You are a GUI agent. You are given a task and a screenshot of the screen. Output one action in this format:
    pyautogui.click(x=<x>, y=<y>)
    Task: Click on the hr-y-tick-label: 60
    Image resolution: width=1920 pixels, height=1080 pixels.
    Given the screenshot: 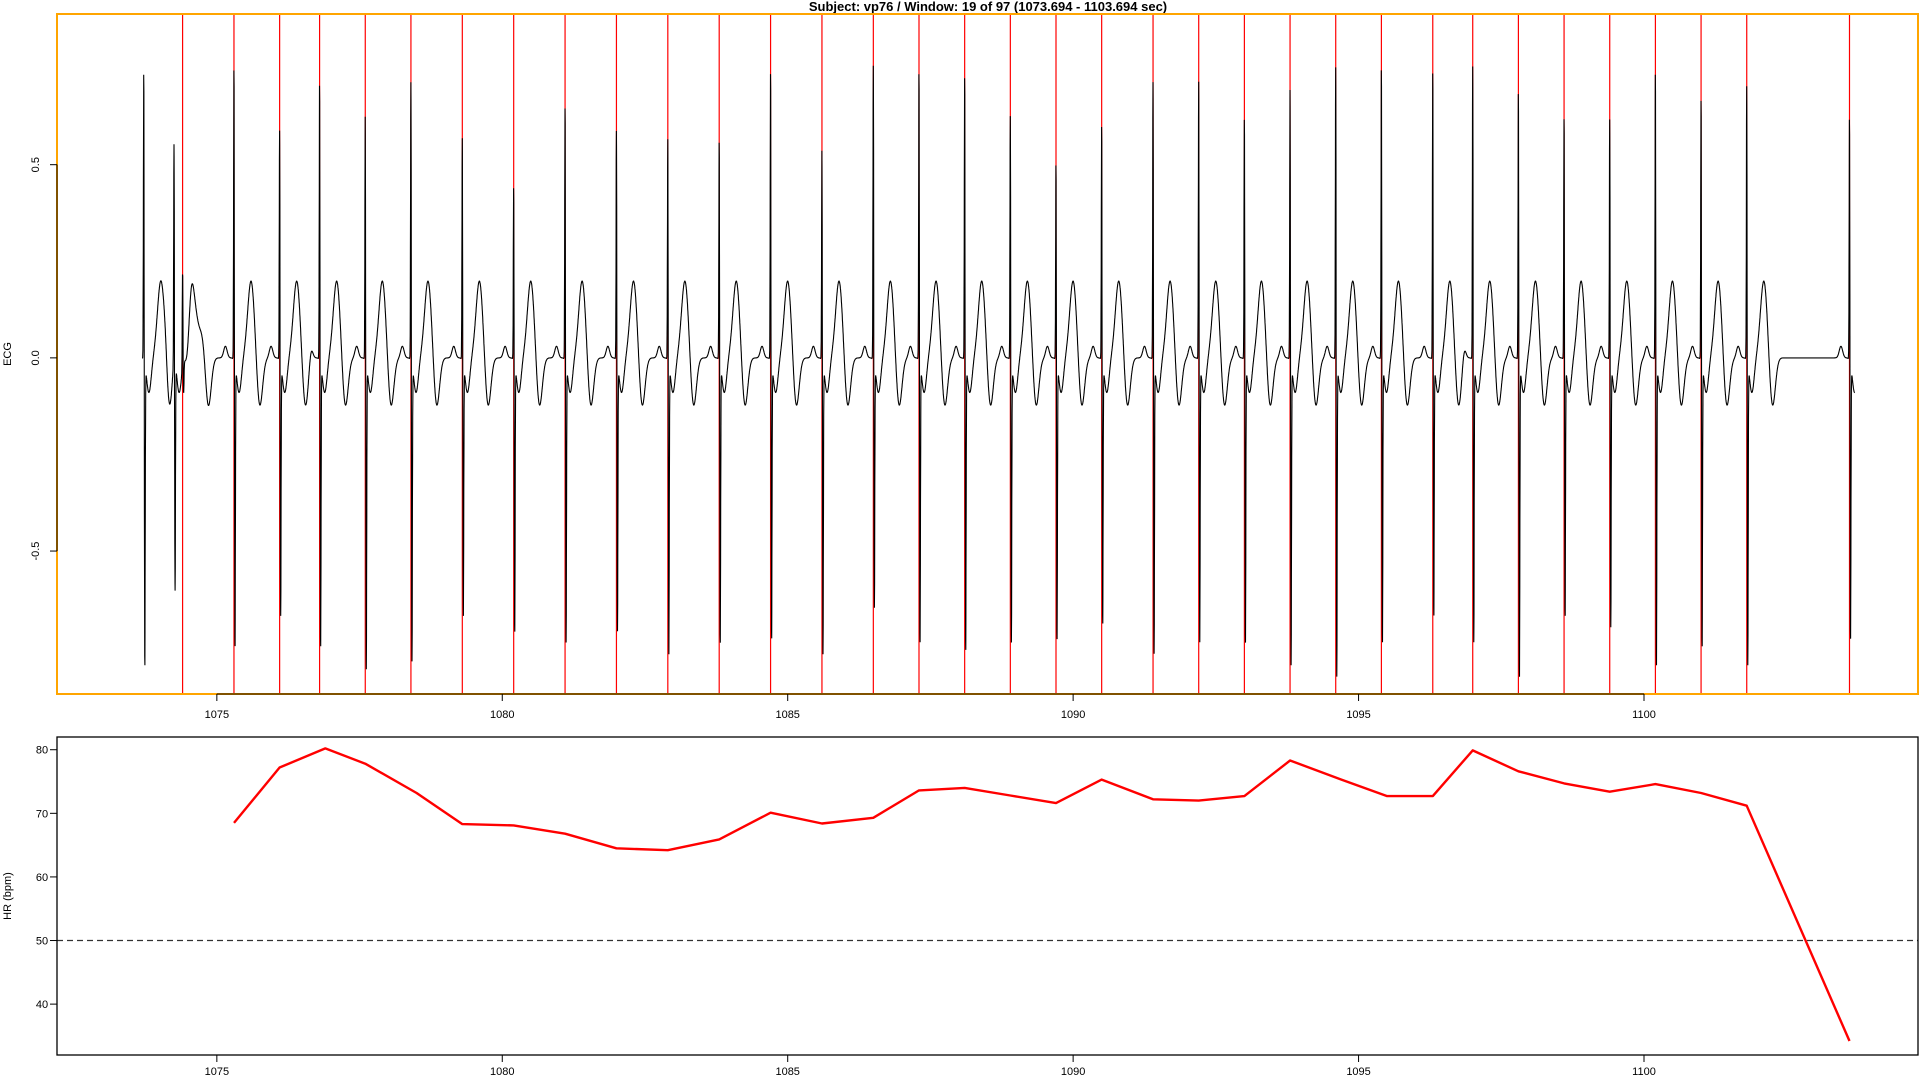 What is the action you would take?
    pyautogui.click(x=42, y=878)
    